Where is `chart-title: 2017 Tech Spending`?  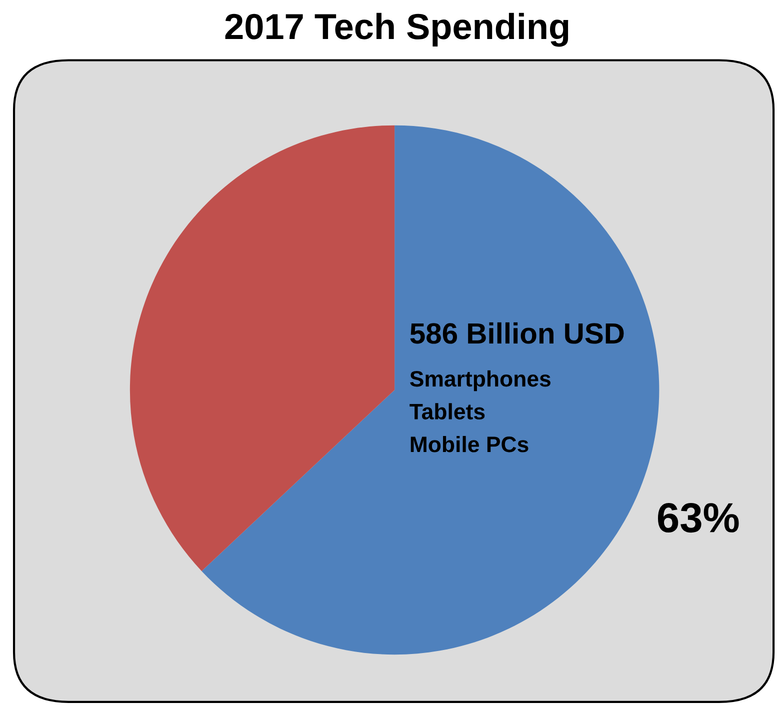
chart-title: 2017 Tech Spending is located at coordinates (396, 29).